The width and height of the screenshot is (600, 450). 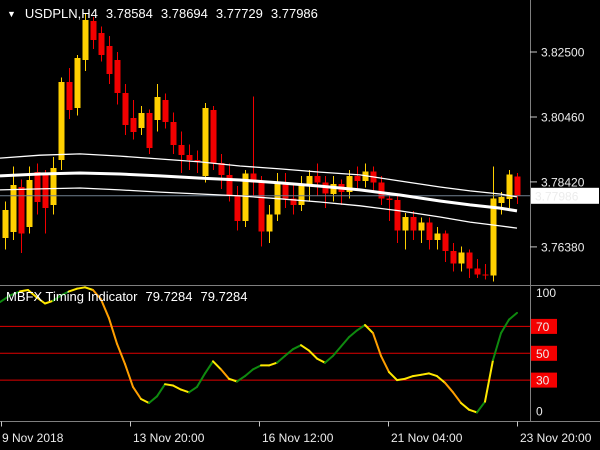 What do you see at coordinates (563, 53) in the screenshot?
I see `price-axis-label: 3.82500` at bounding box center [563, 53].